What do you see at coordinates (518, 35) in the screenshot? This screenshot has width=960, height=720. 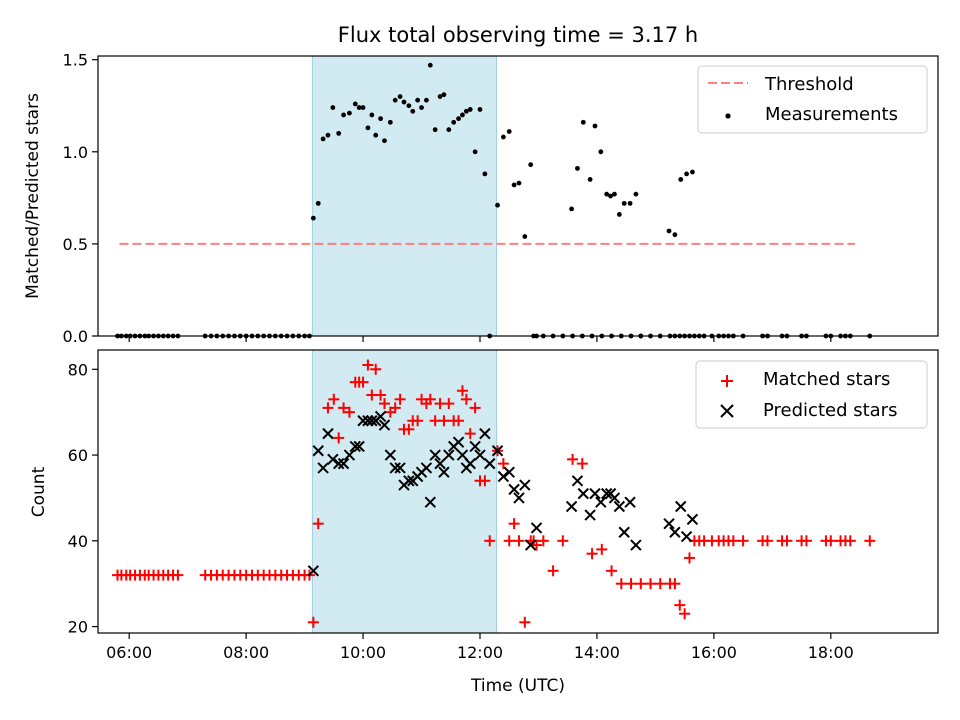 I see `chart-title: Flux total observing time = 3.17 h` at bounding box center [518, 35].